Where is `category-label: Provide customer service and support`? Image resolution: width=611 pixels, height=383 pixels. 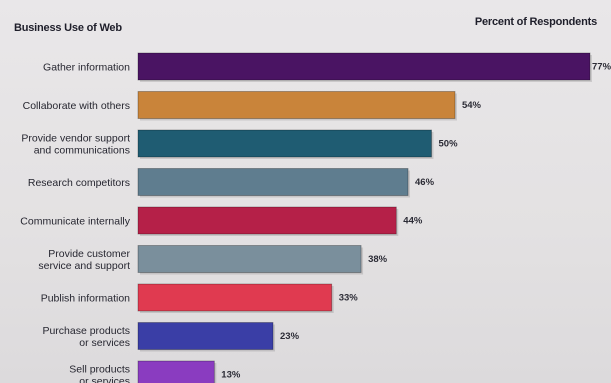 category-label: Provide customer service and support is located at coordinates (84, 260).